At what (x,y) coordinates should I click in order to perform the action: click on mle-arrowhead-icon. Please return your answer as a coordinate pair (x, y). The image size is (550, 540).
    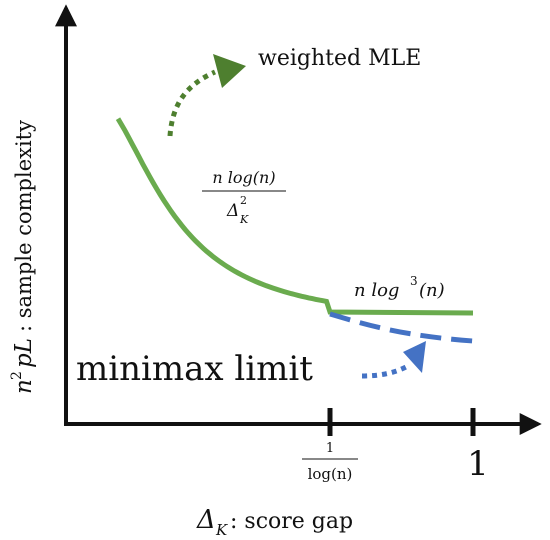
    Looking at the image, I should click on (229, 71).